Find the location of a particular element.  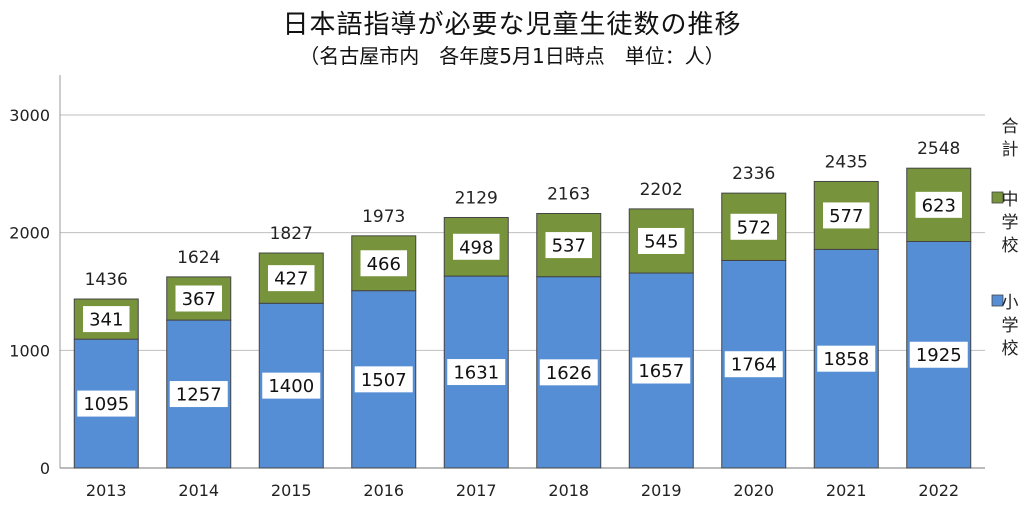

total-label: 2435 is located at coordinates (846, 162).